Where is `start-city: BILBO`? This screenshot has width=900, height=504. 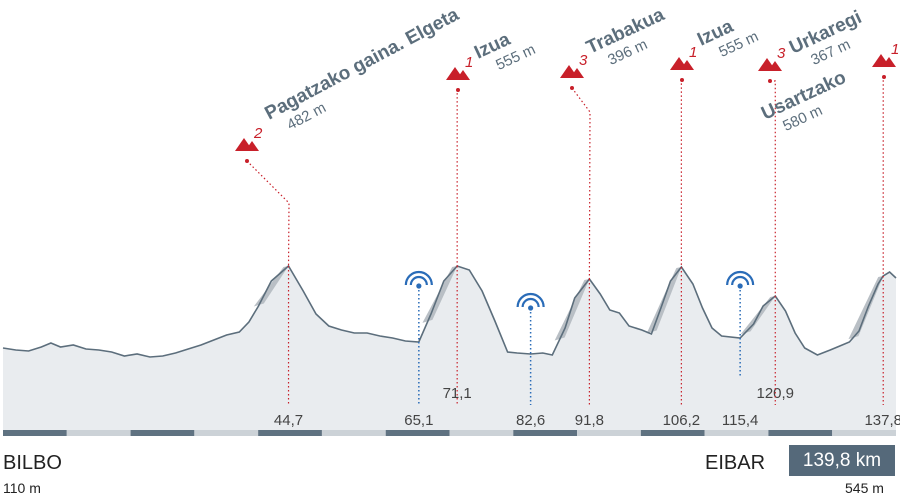
start-city: BILBO is located at coordinates (32, 463).